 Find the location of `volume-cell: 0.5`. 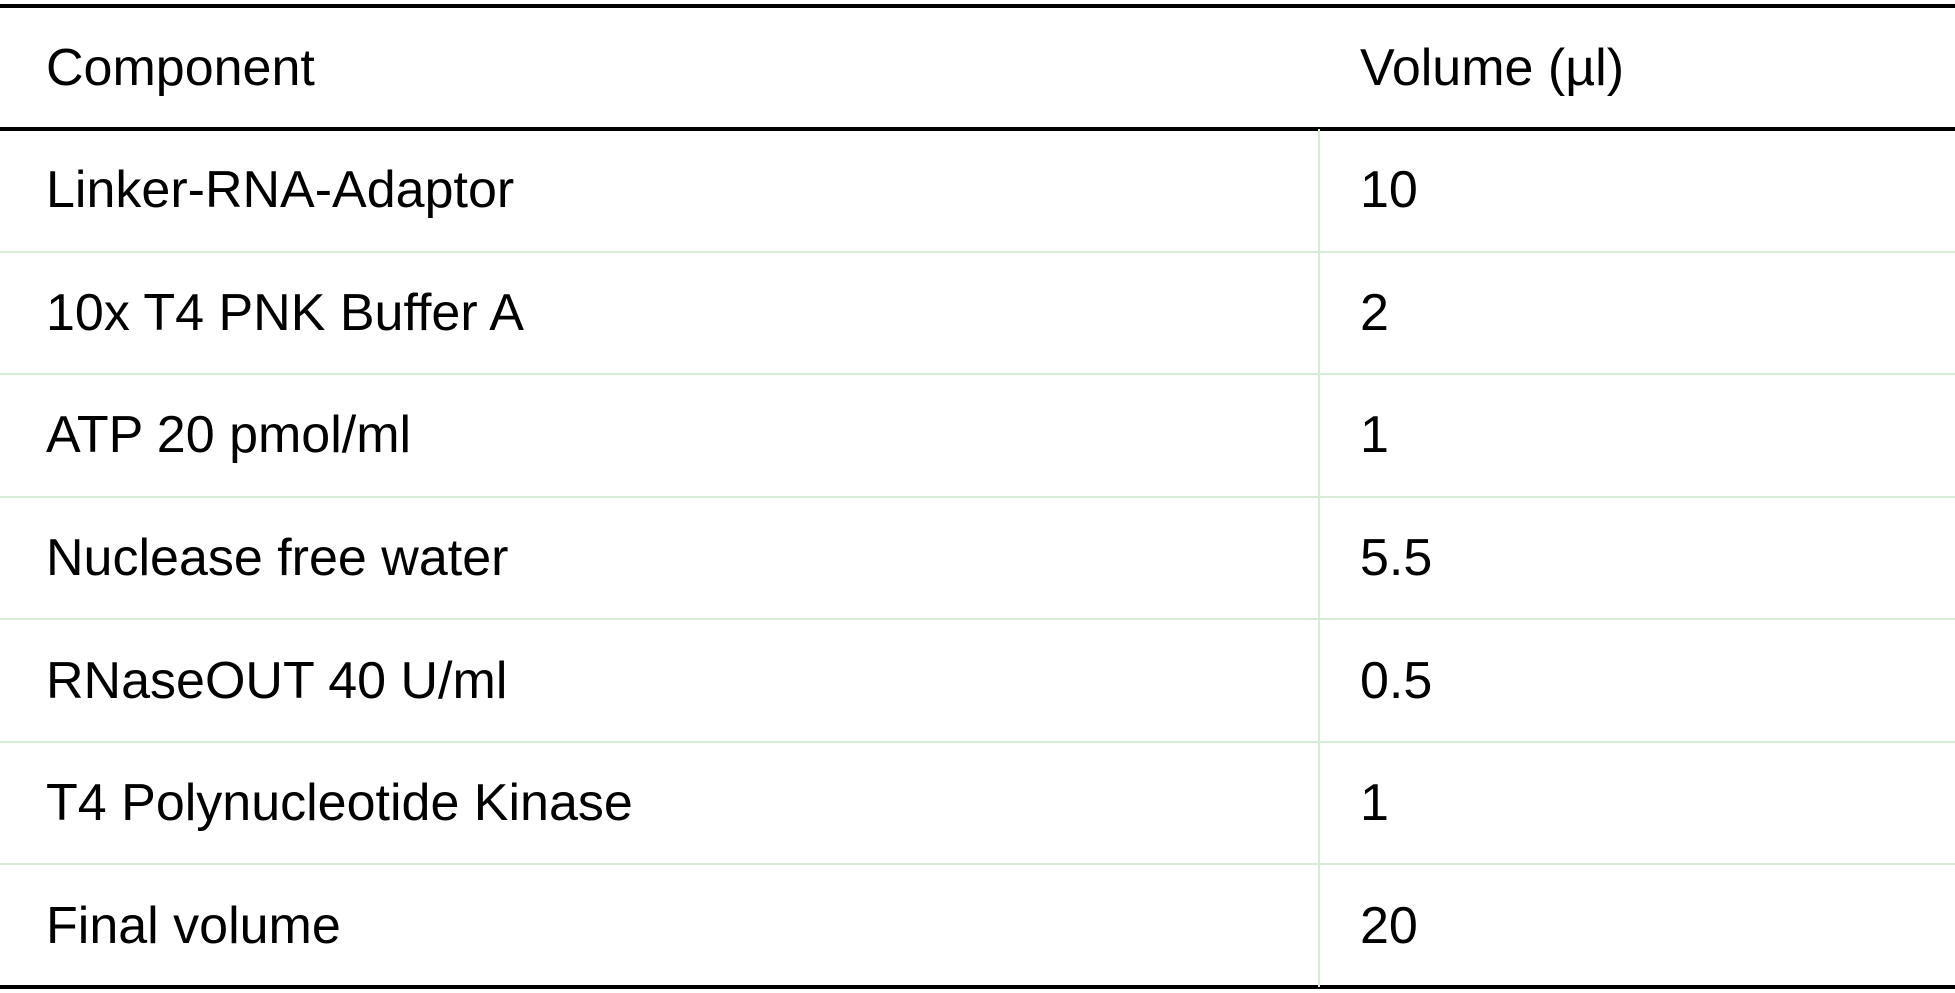

volume-cell: 0.5 is located at coordinates (1396, 680).